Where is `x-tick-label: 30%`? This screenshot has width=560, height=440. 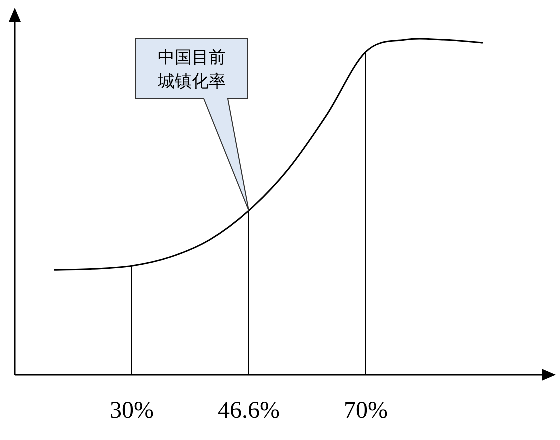 x-tick-label: 30% is located at coordinates (132, 411).